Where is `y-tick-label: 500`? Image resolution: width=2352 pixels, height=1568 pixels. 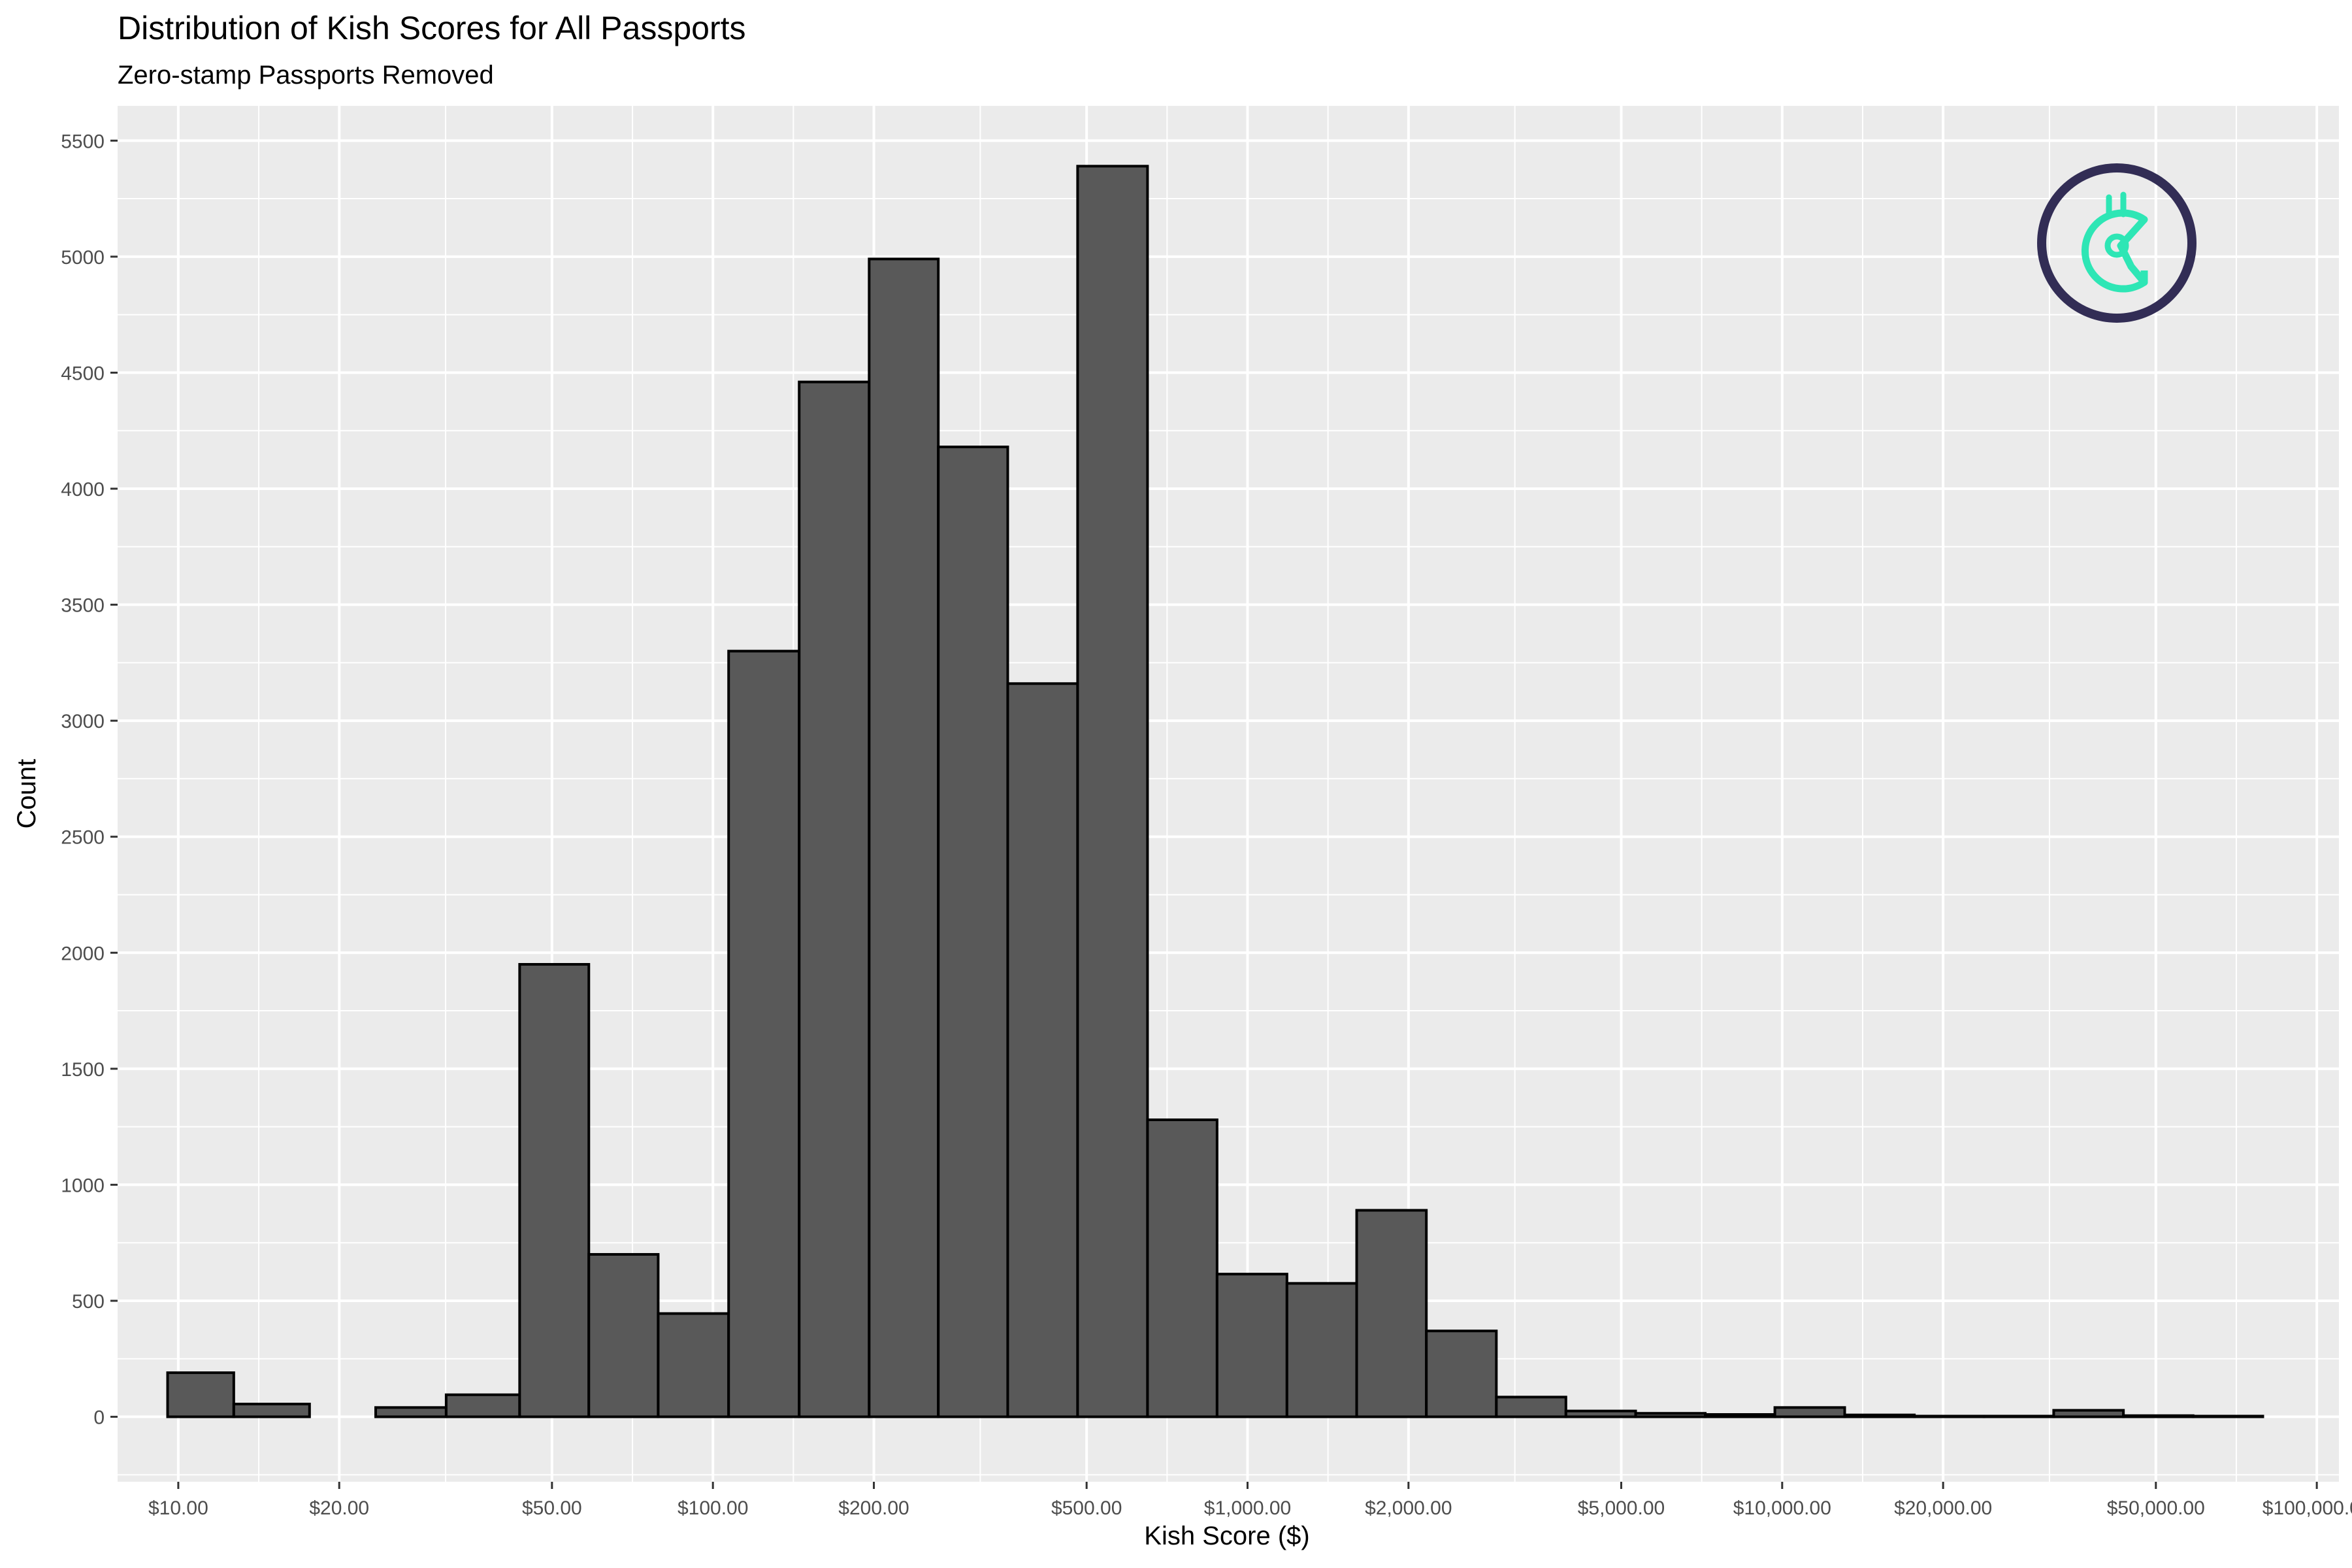
y-tick-label: 500 is located at coordinates (88, 1302).